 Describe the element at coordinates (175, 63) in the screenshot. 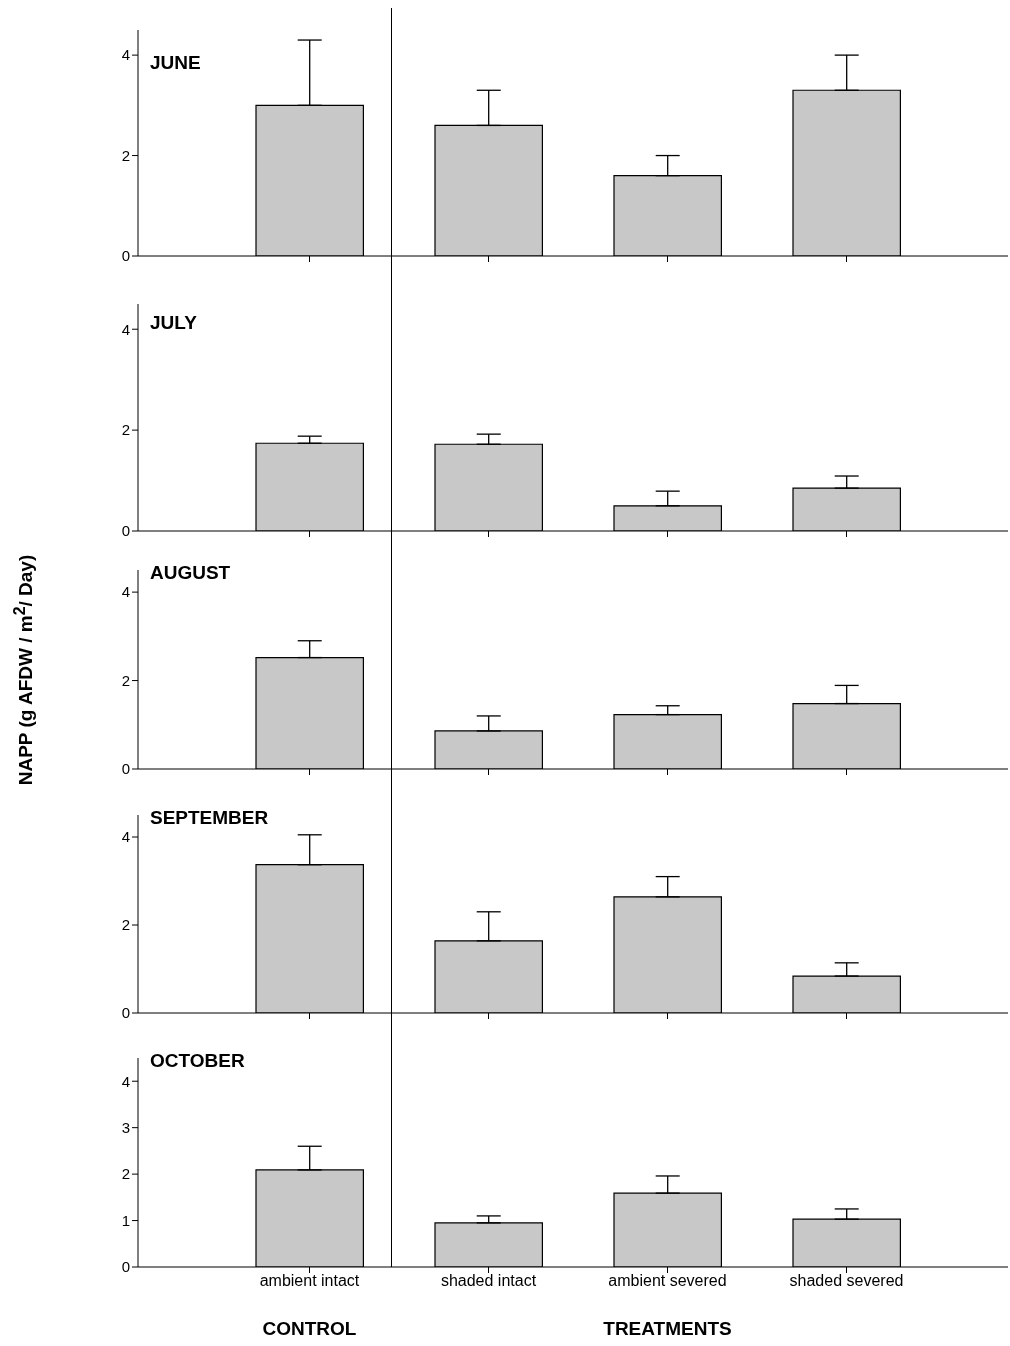

I see `text: JUNE` at that location.